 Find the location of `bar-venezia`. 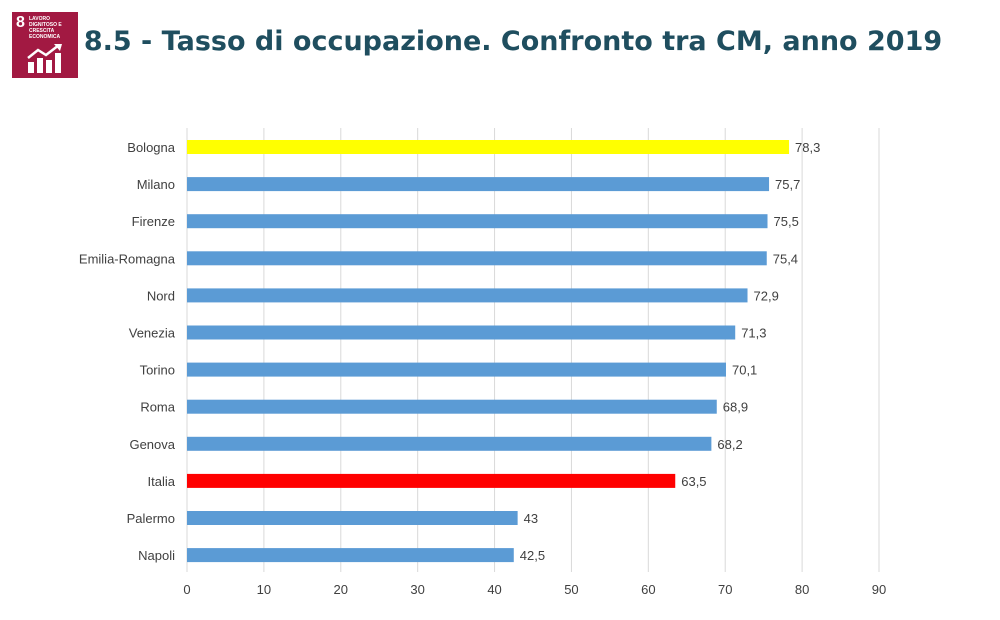

bar-venezia is located at coordinates (461, 332).